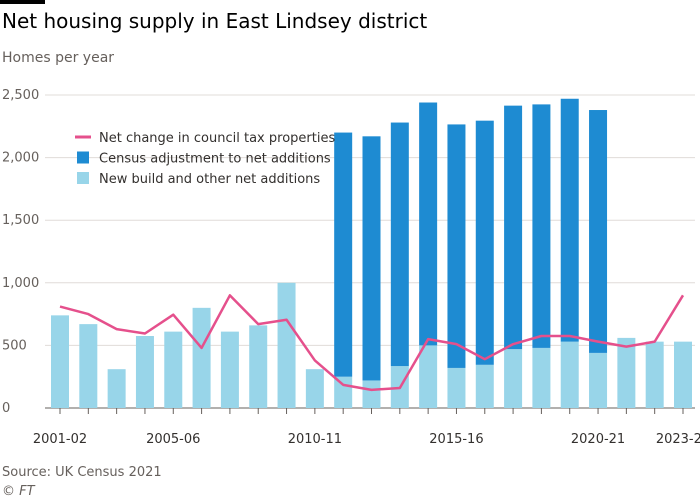 The width and height of the screenshot is (700, 500). Describe the element at coordinates (82, 472) in the screenshot. I see `source: Source: UK Census 2021` at that location.